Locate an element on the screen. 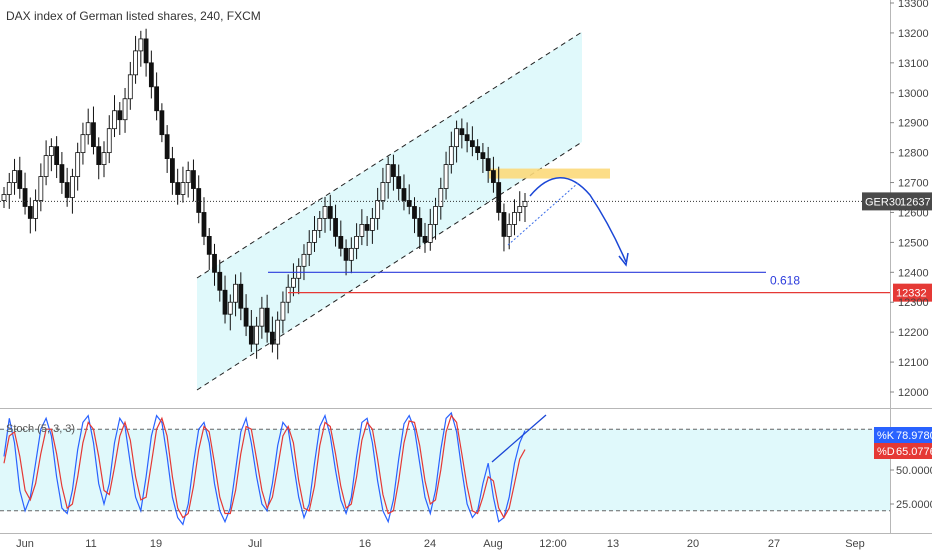 The image size is (932, 550). y-tick-label: 12200 is located at coordinates (913, 333).